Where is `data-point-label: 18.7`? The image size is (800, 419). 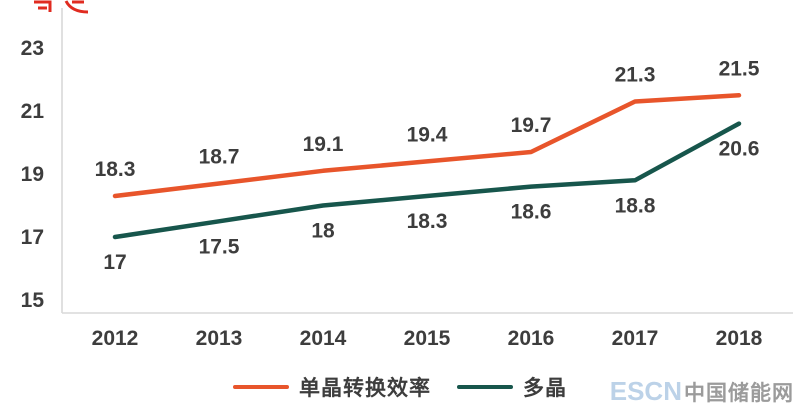 data-point-label: 18.7 is located at coordinates (219, 156).